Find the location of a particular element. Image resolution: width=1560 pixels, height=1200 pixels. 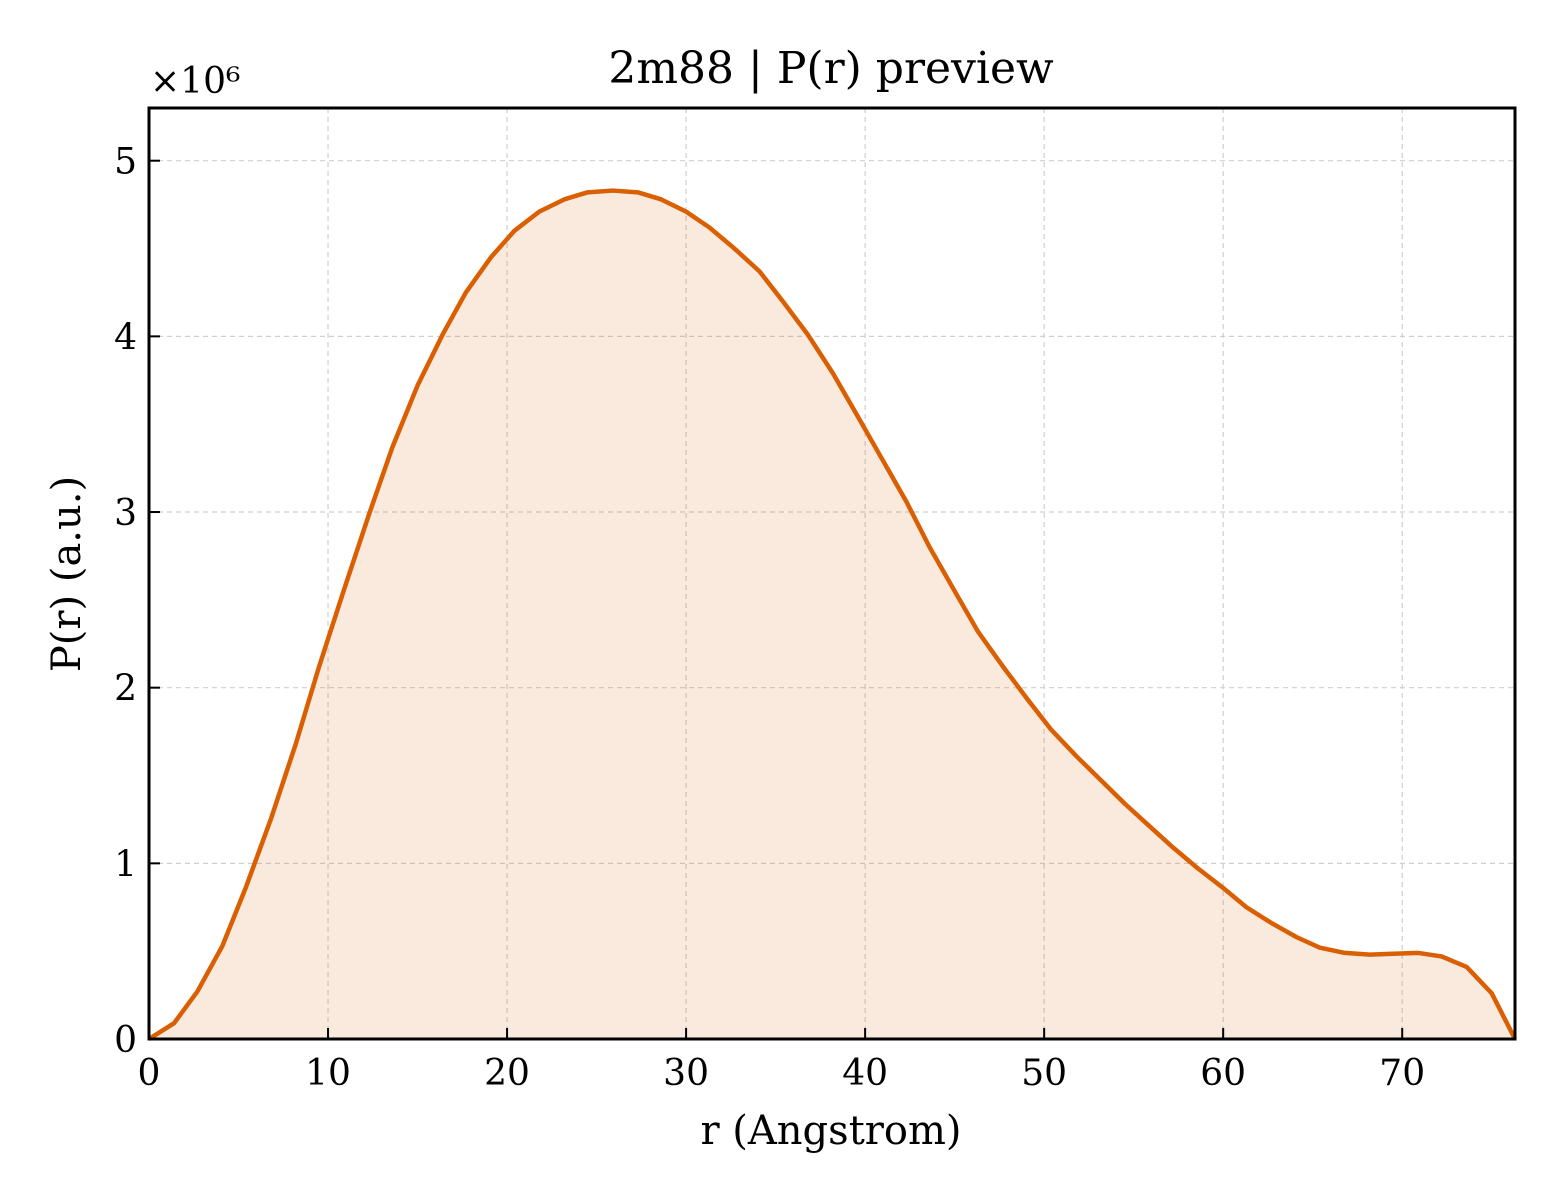

y-axis-label: P(r) (a.u.) is located at coordinates (67, 574).